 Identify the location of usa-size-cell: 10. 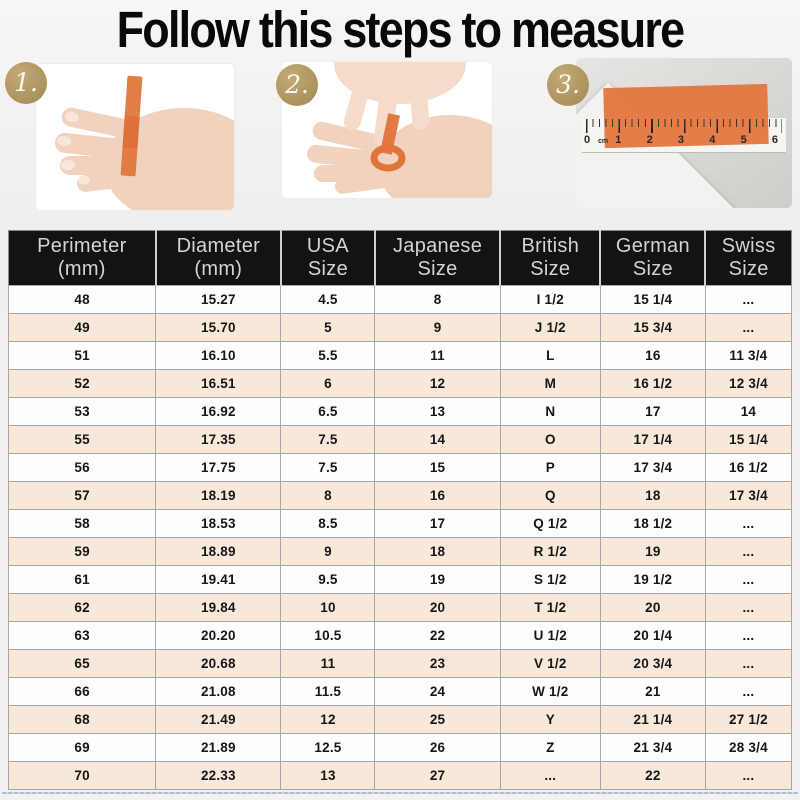
(328, 607).